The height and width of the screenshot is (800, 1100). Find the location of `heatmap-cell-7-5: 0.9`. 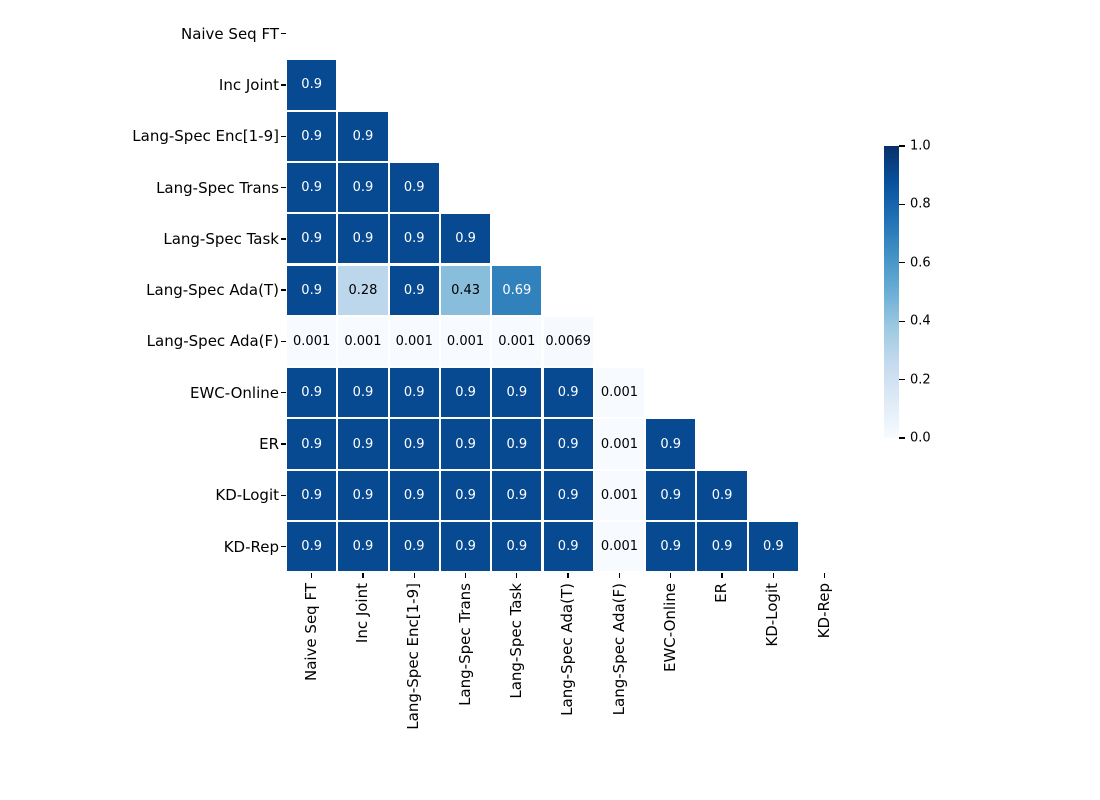

heatmap-cell-7-5: 0.9 is located at coordinates (568, 393).